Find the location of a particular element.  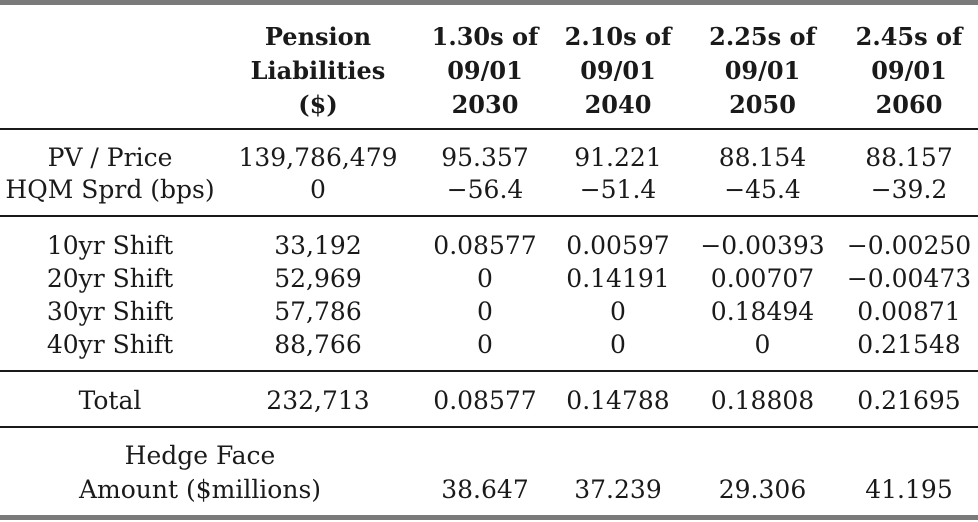

table-cell: −0.00473 is located at coordinates (909, 278).